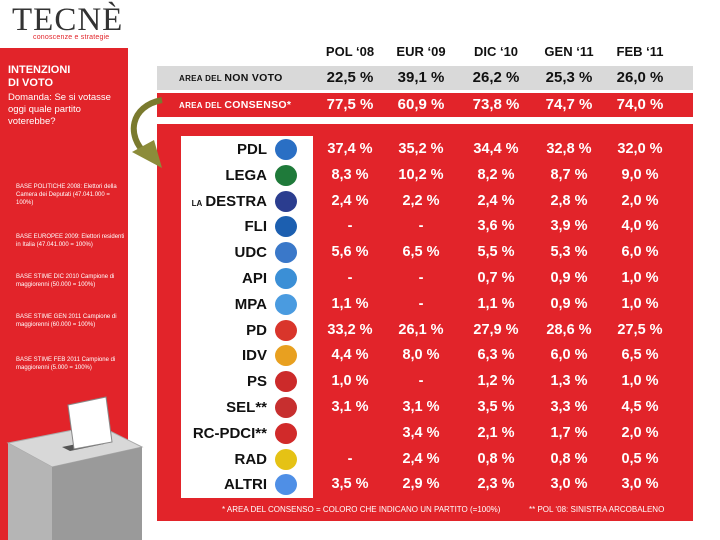 This screenshot has height=540, width=720. Describe the element at coordinates (229, 201) in the screenshot. I see `party-name: LA DESTRA` at that location.